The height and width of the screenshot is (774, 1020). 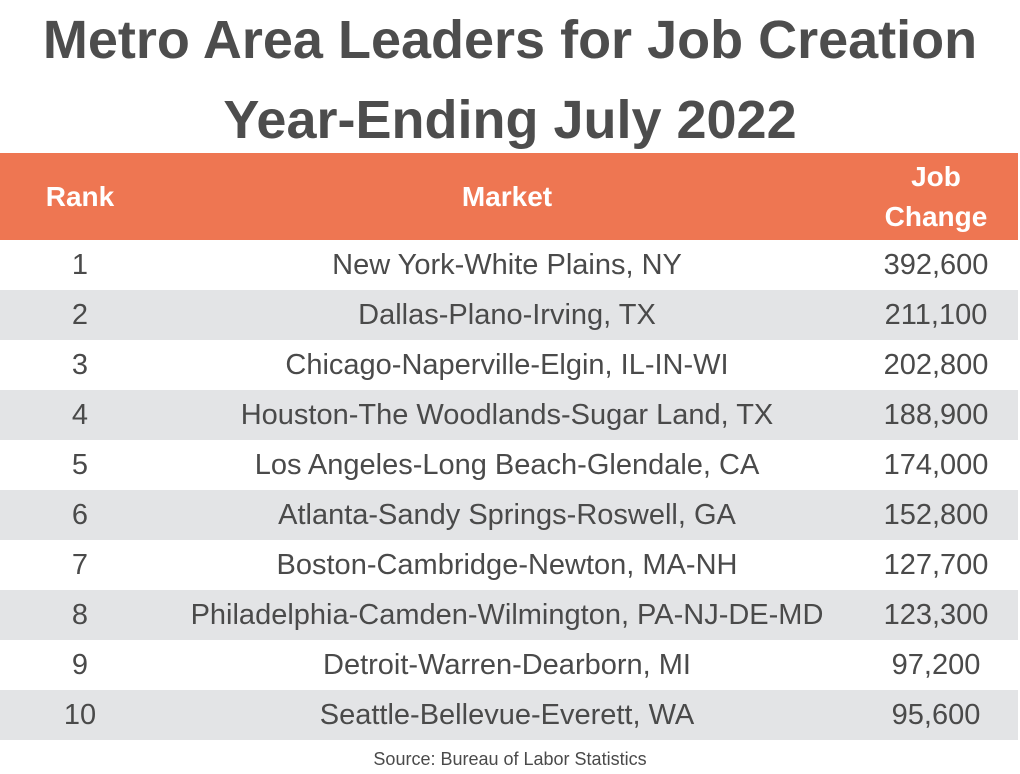 I want to click on table-row: 10 Seattle-Bellevue-Everett, WA 95,600, so click(x=509, y=715).